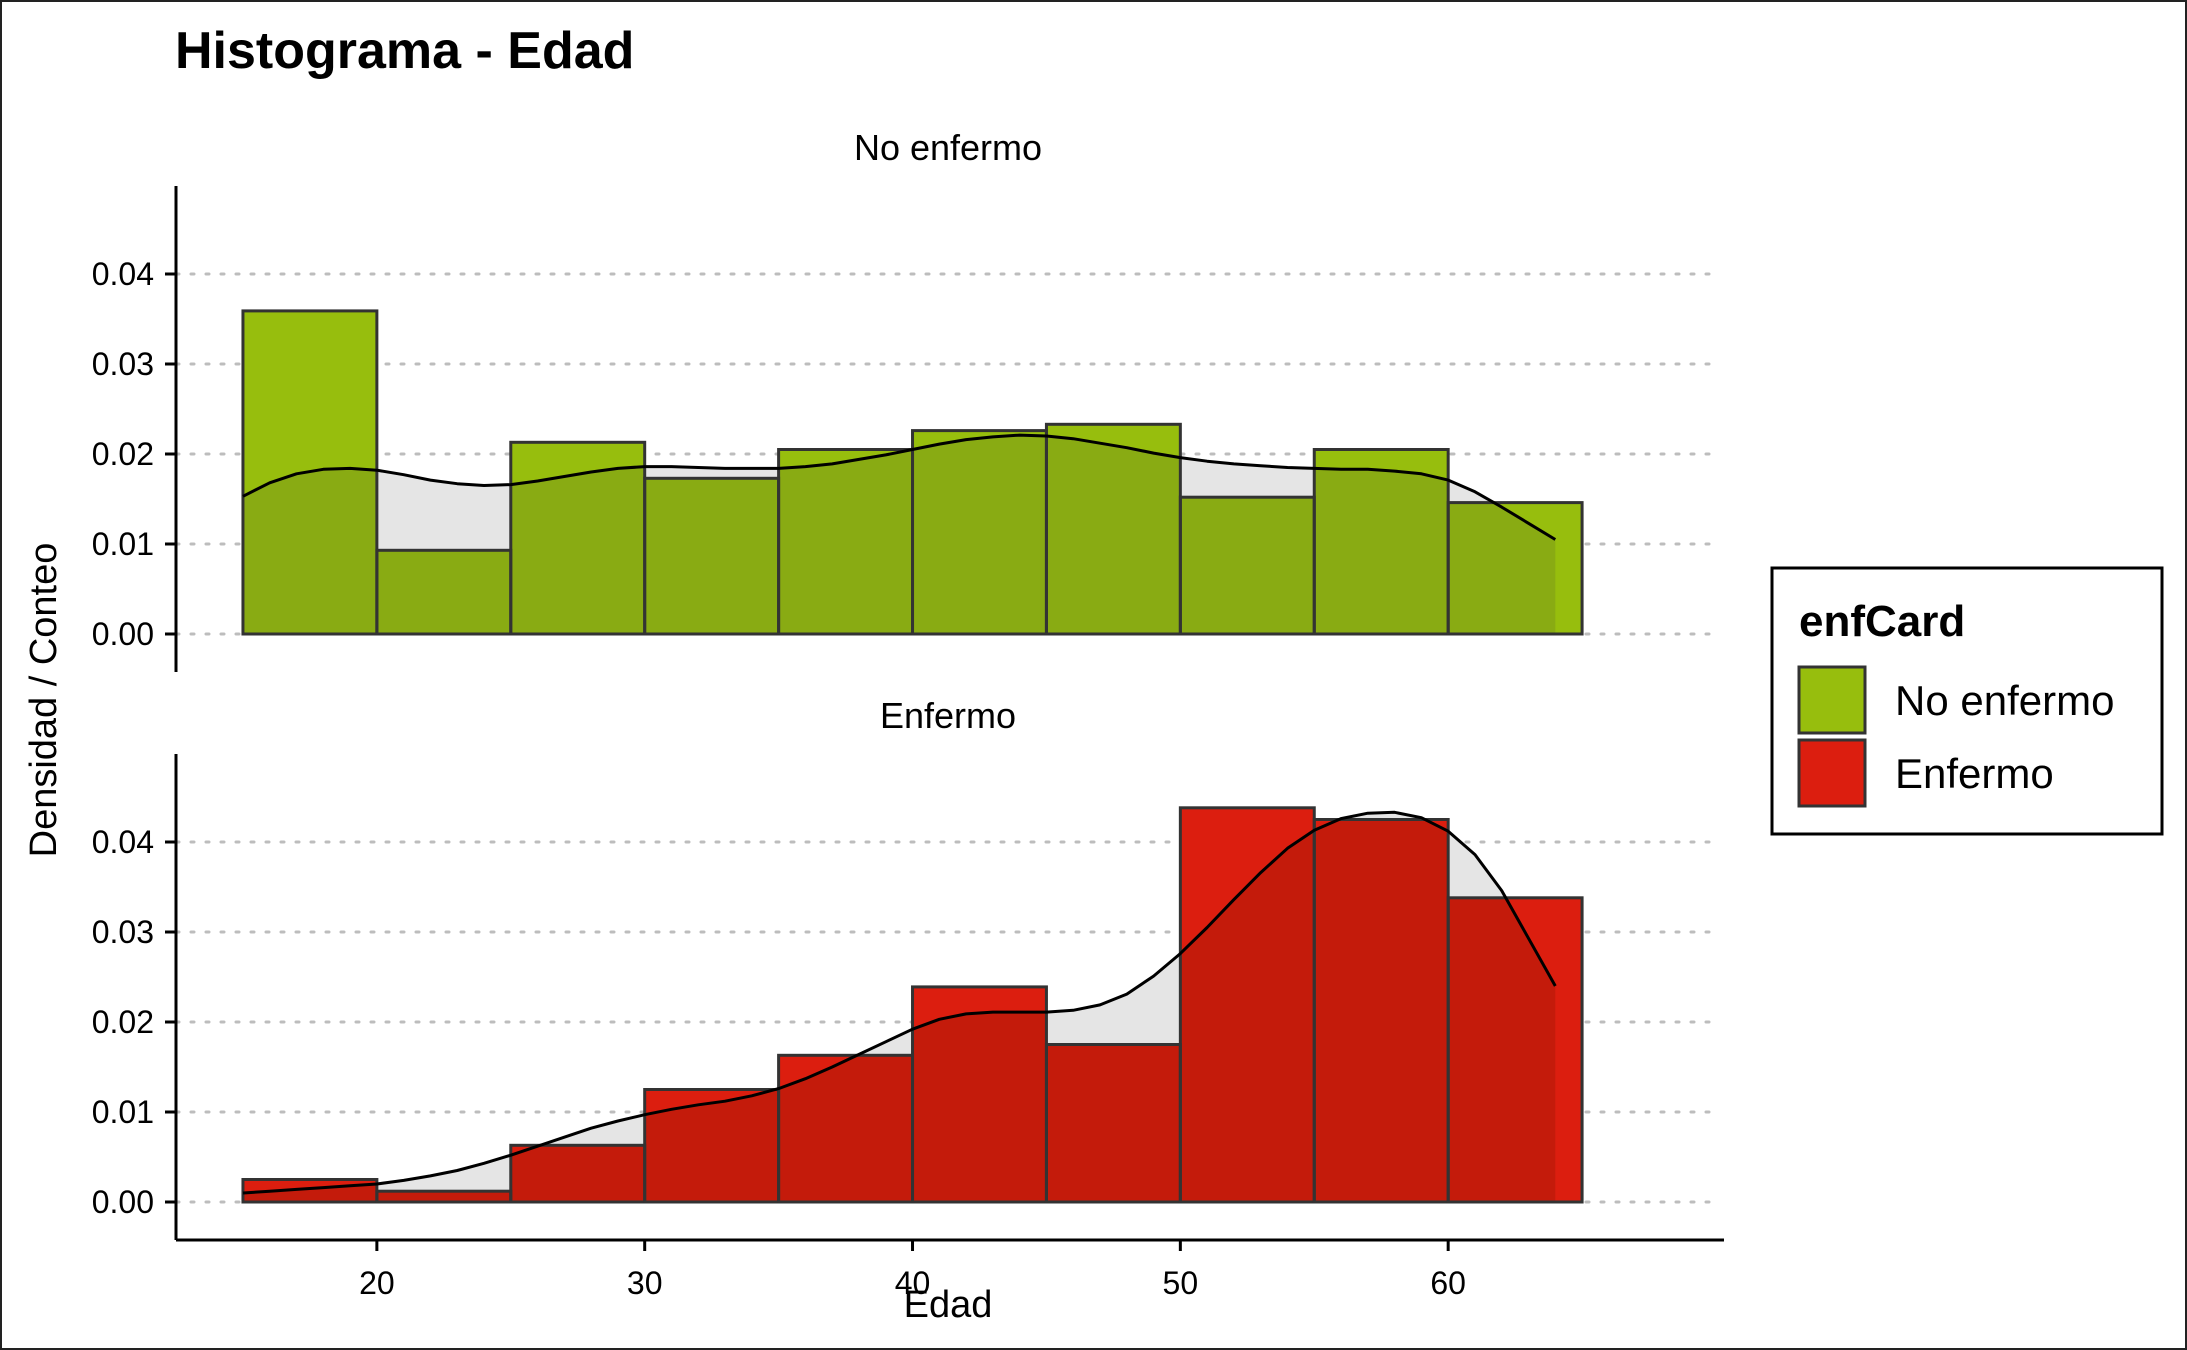  I want to click on legend: enfCard No enfermo Enfermo, so click(1967, 701).